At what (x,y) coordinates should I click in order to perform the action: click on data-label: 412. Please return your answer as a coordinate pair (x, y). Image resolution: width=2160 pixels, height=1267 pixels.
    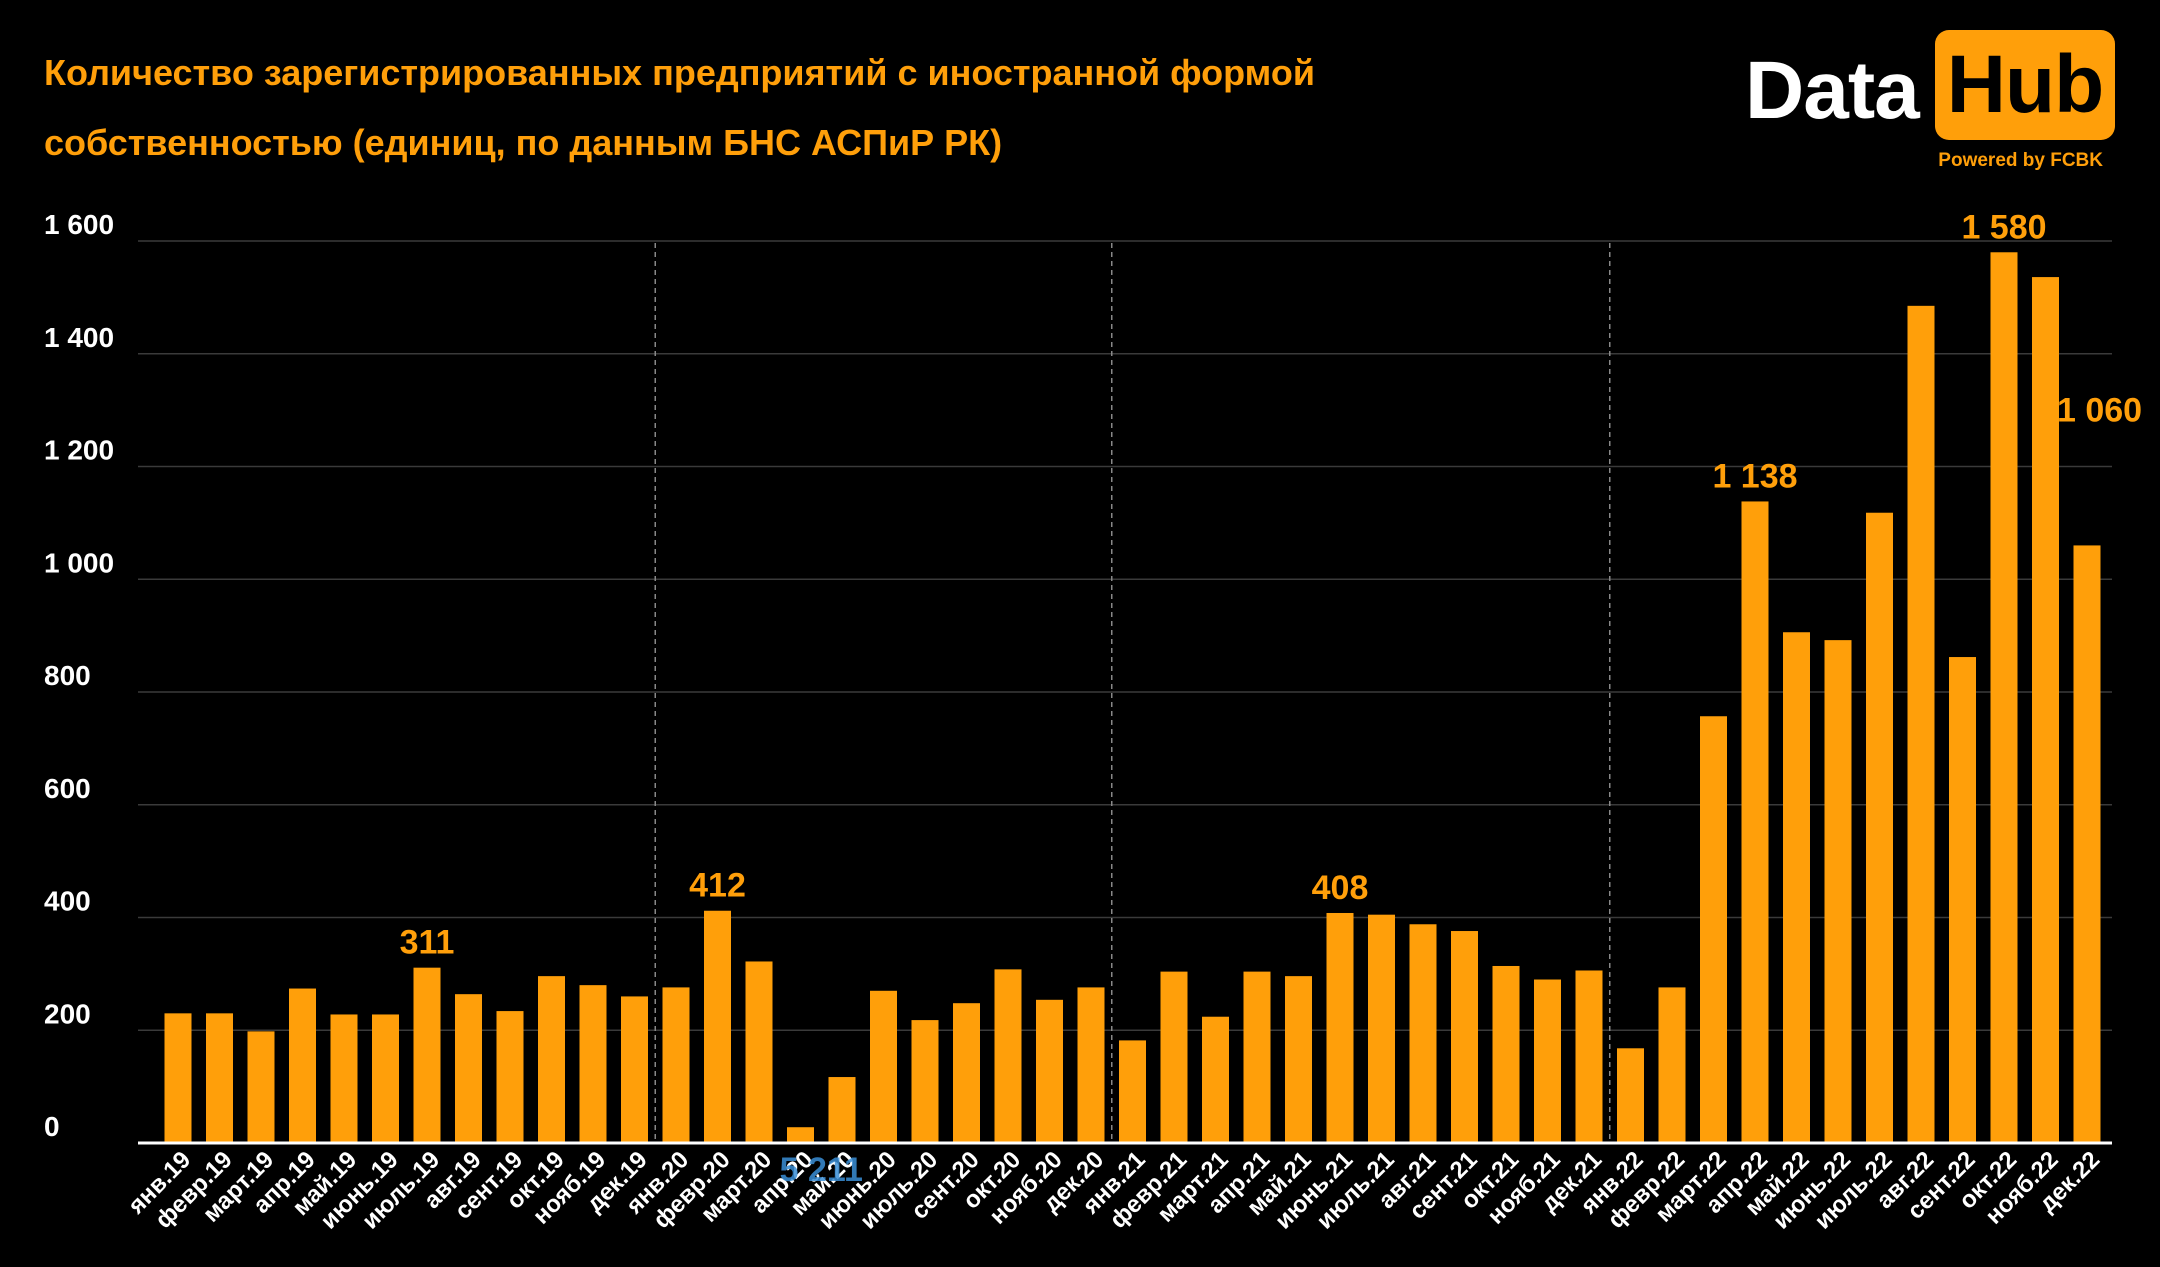
    Looking at the image, I should click on (717, 886).